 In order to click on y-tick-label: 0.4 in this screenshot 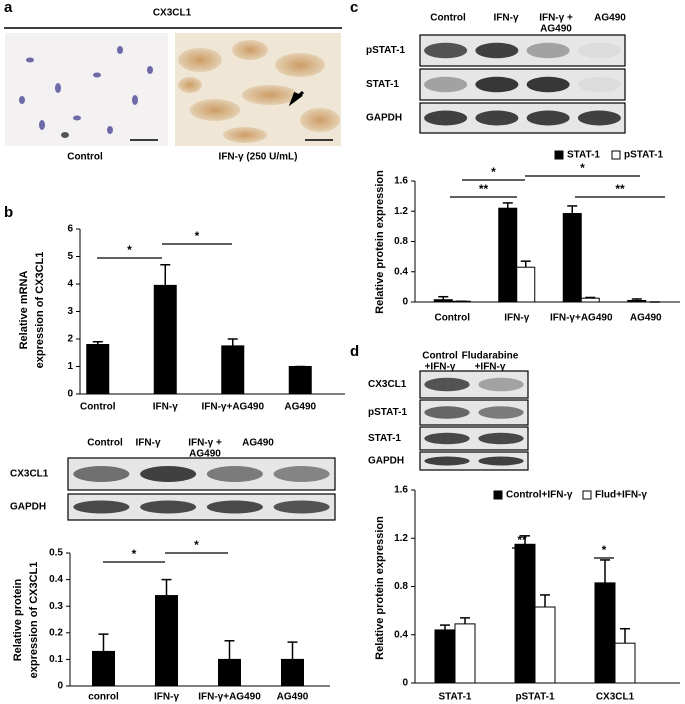, I will do `click(56, 579)`.